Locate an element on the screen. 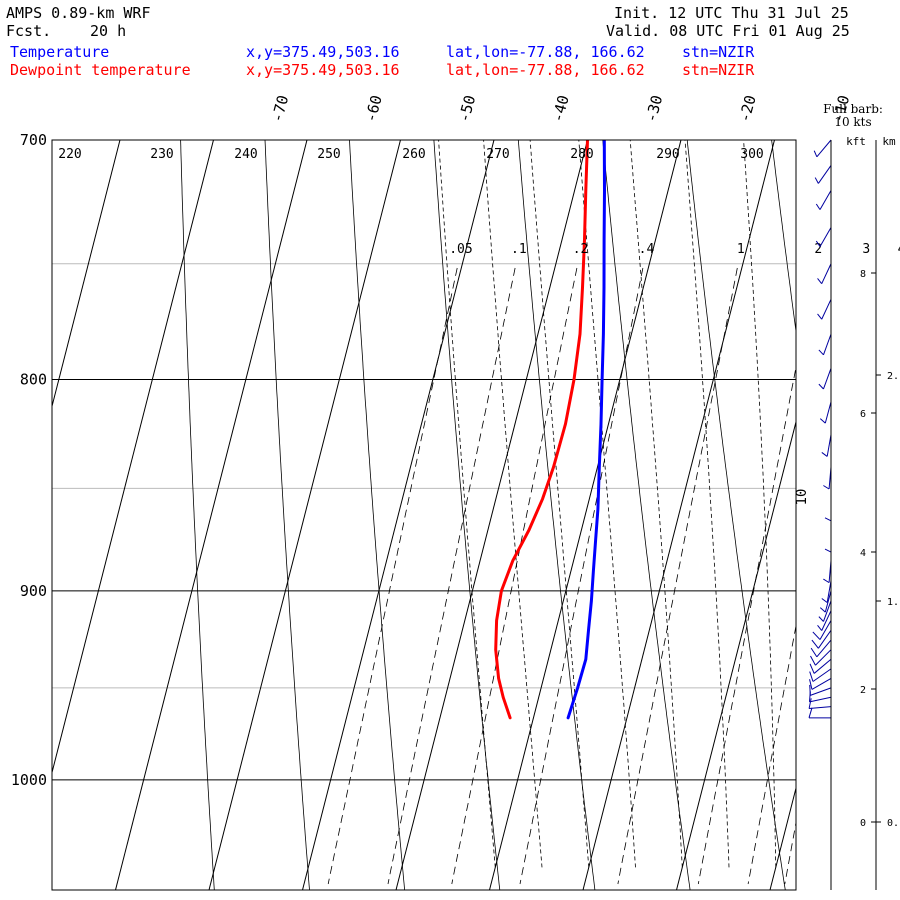  mixing-ratio-label: .2 is located at coordinates (581, 249).